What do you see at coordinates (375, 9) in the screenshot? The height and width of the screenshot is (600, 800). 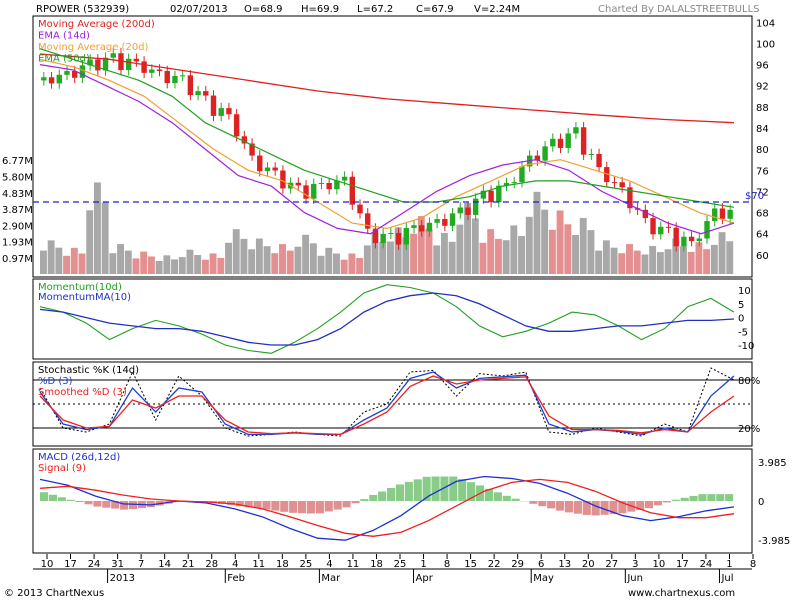 I see `header-low: L=67.2` at bounding box center [375, 9].